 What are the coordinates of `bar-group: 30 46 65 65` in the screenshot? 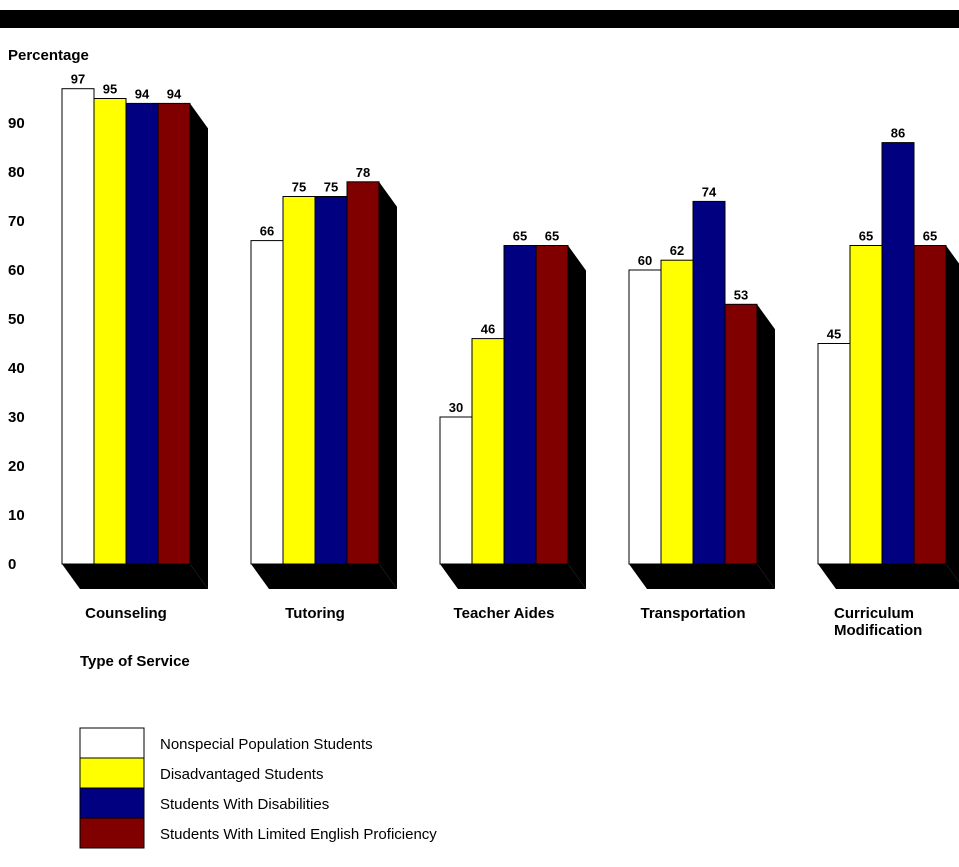 It's located at (512, 409).